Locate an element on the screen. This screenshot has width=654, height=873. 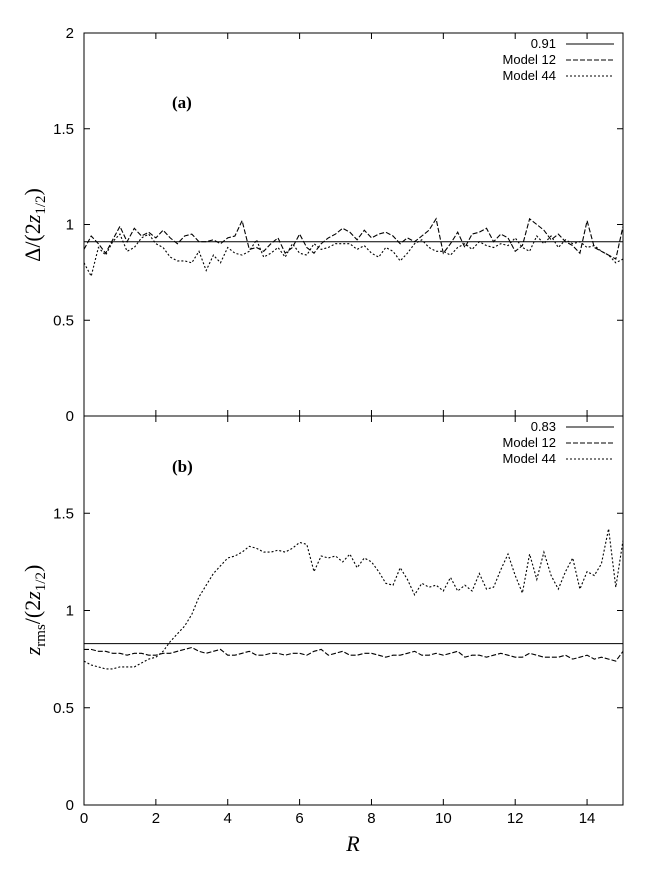
x-tick-label: 10 is located at coordinates (443, 818).